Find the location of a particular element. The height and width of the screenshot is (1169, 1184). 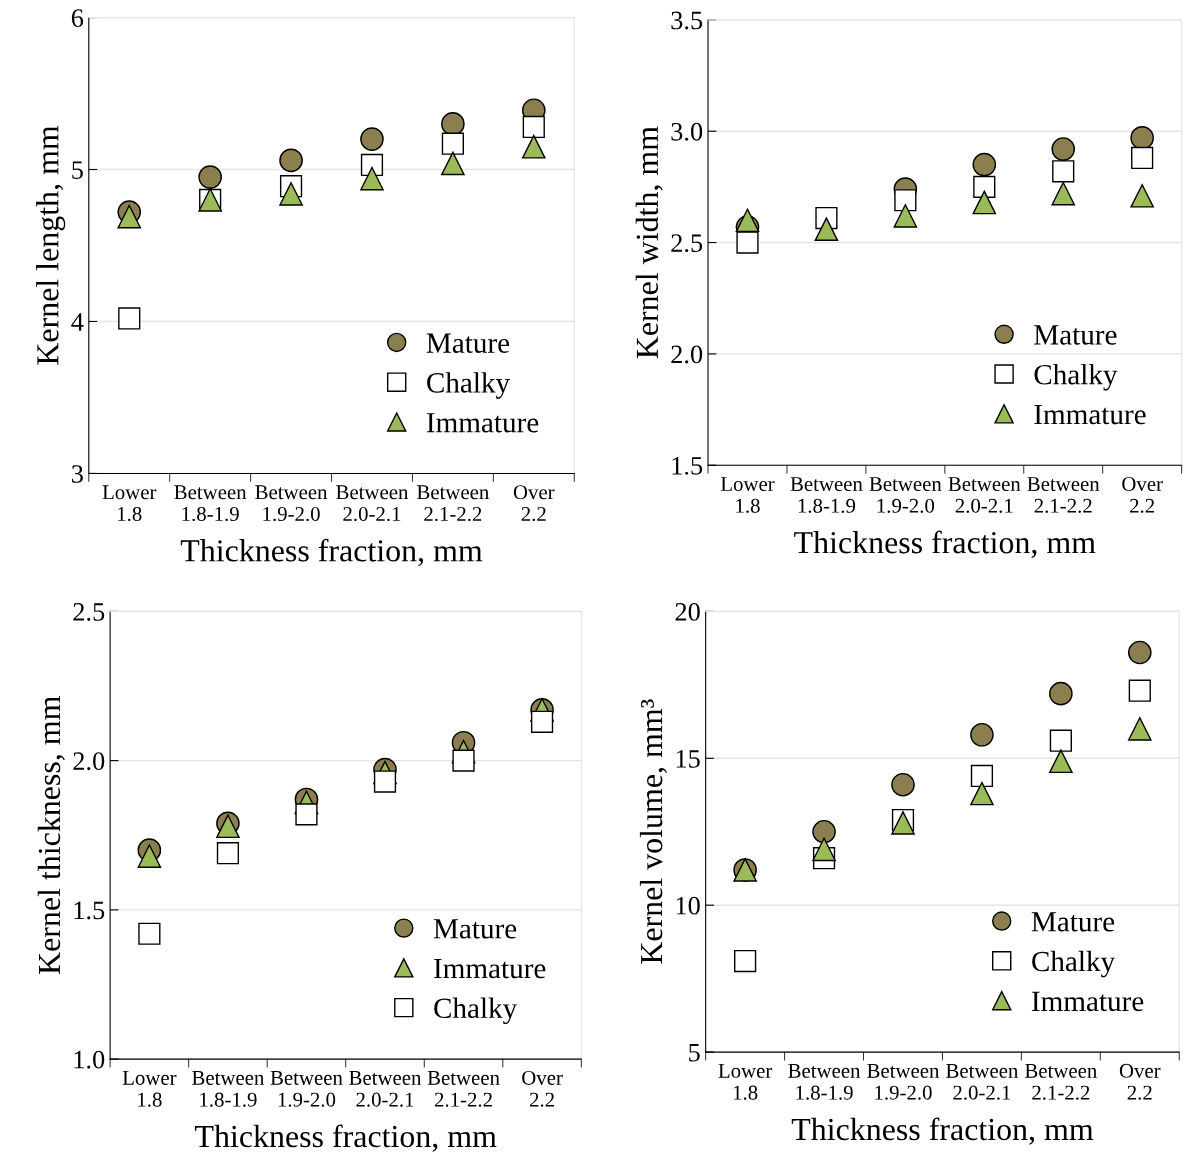

y-axis-title: Kernel width, mm is located at coordinates (649, 242).